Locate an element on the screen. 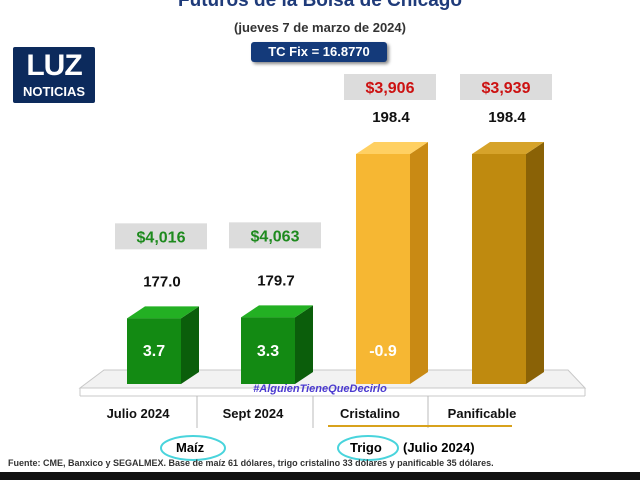 This screenshot has height=480, width=640. price-label: $4,016 is located at coordinates (161, 237).